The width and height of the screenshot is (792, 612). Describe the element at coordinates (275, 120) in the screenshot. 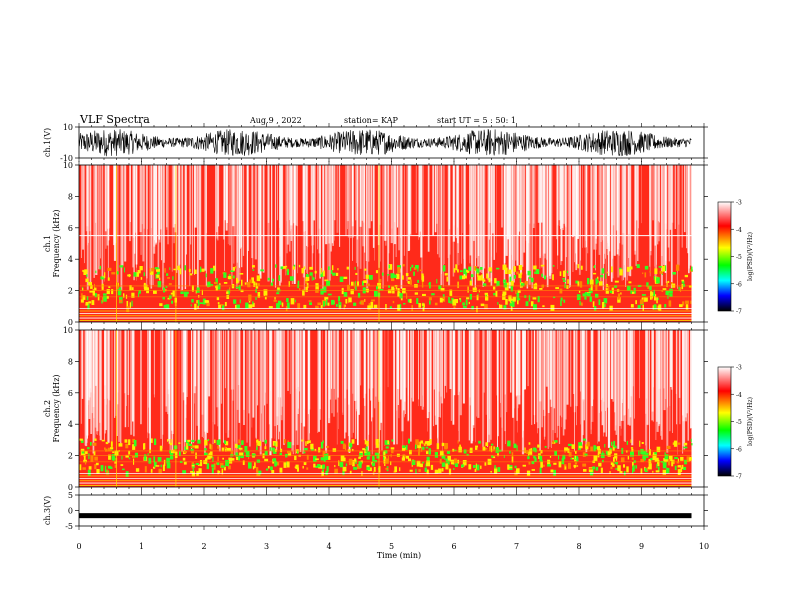

I see `date-label: Aug.9 , 2022` at that location.